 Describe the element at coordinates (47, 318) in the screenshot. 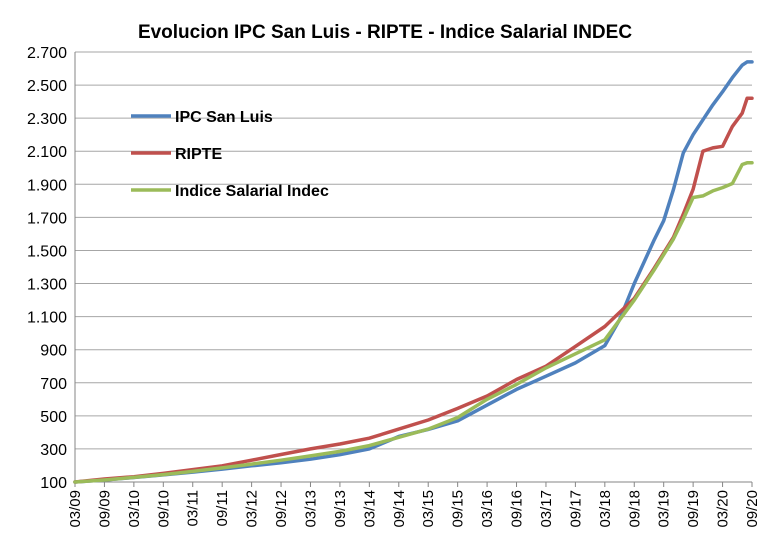

I see `y-tick-label: 1.100` at that location.